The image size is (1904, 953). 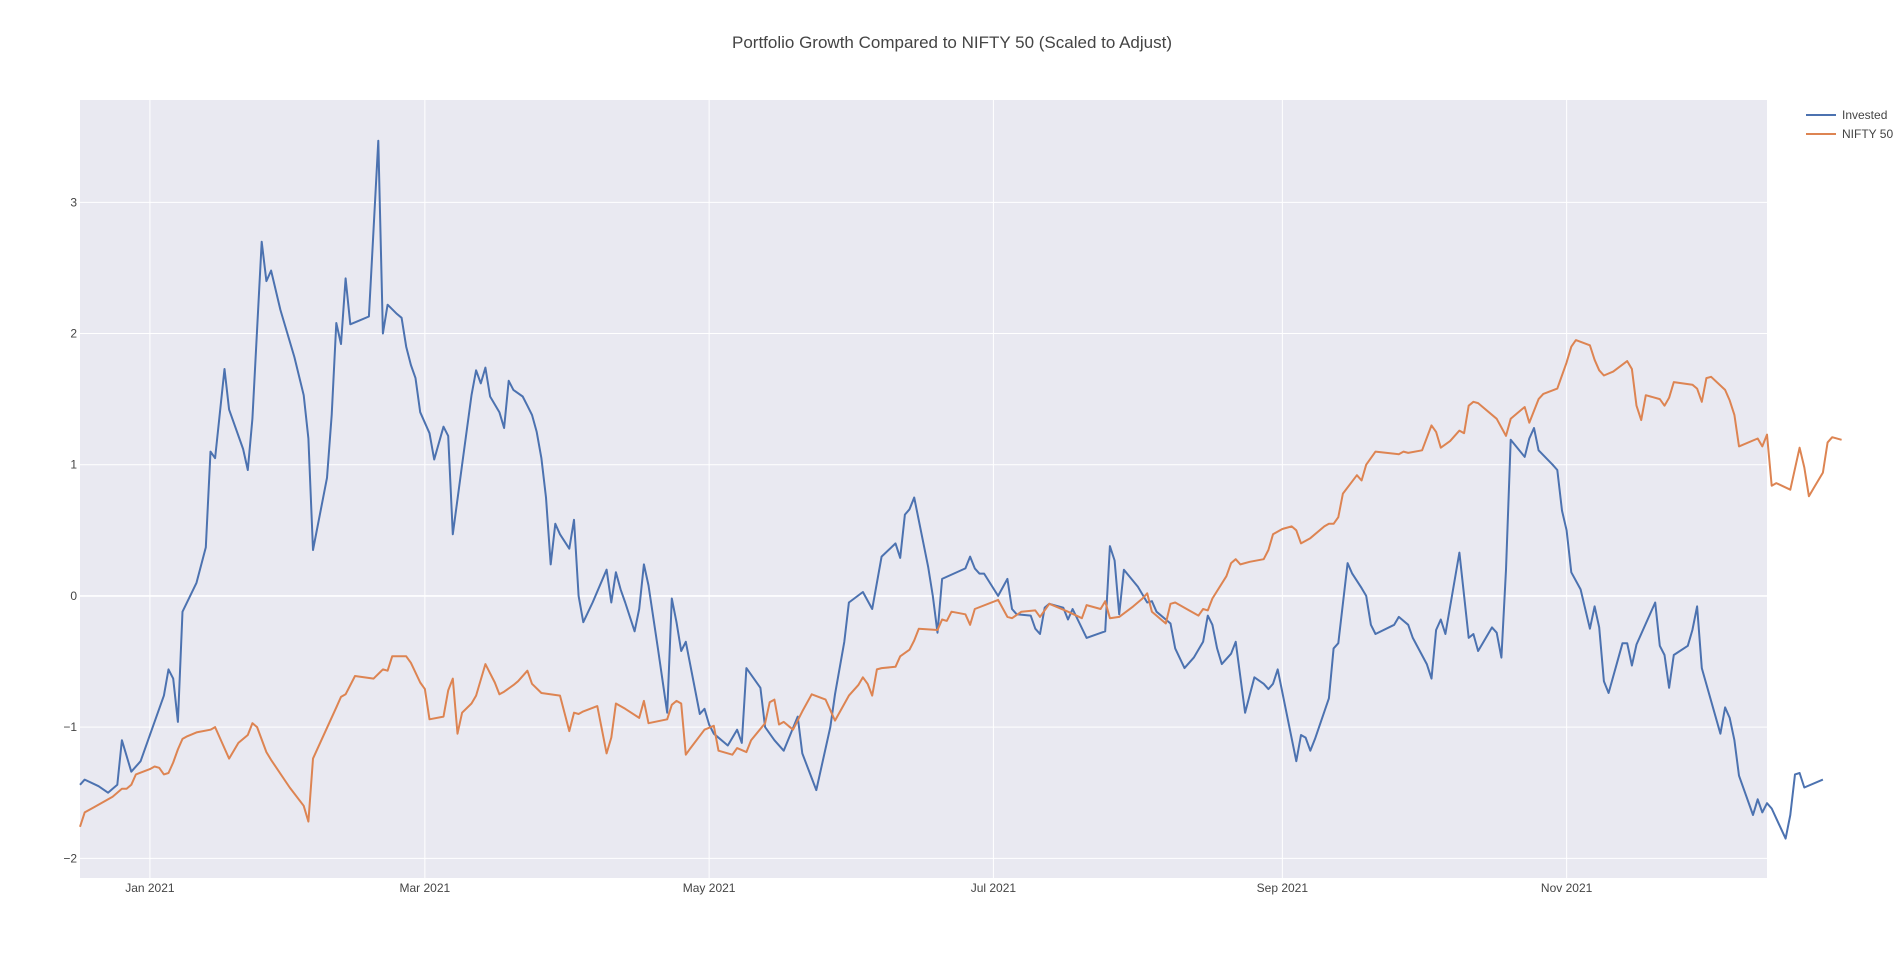 What do you see at coordinates (425, 888) in the screenshot?
I see `x-tick-label: Mar 2021` at bounding box center [425, 888].